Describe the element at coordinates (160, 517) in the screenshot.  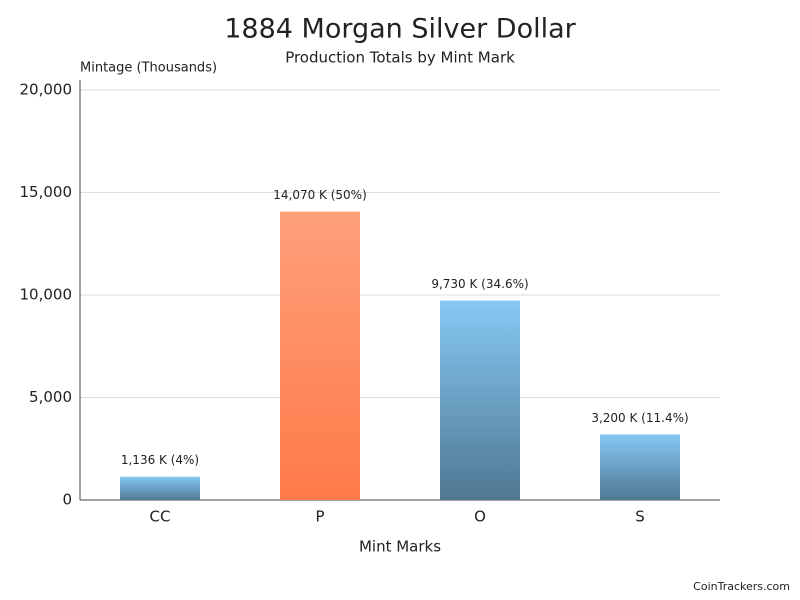
I see `x-tick-label: CC` at that location.